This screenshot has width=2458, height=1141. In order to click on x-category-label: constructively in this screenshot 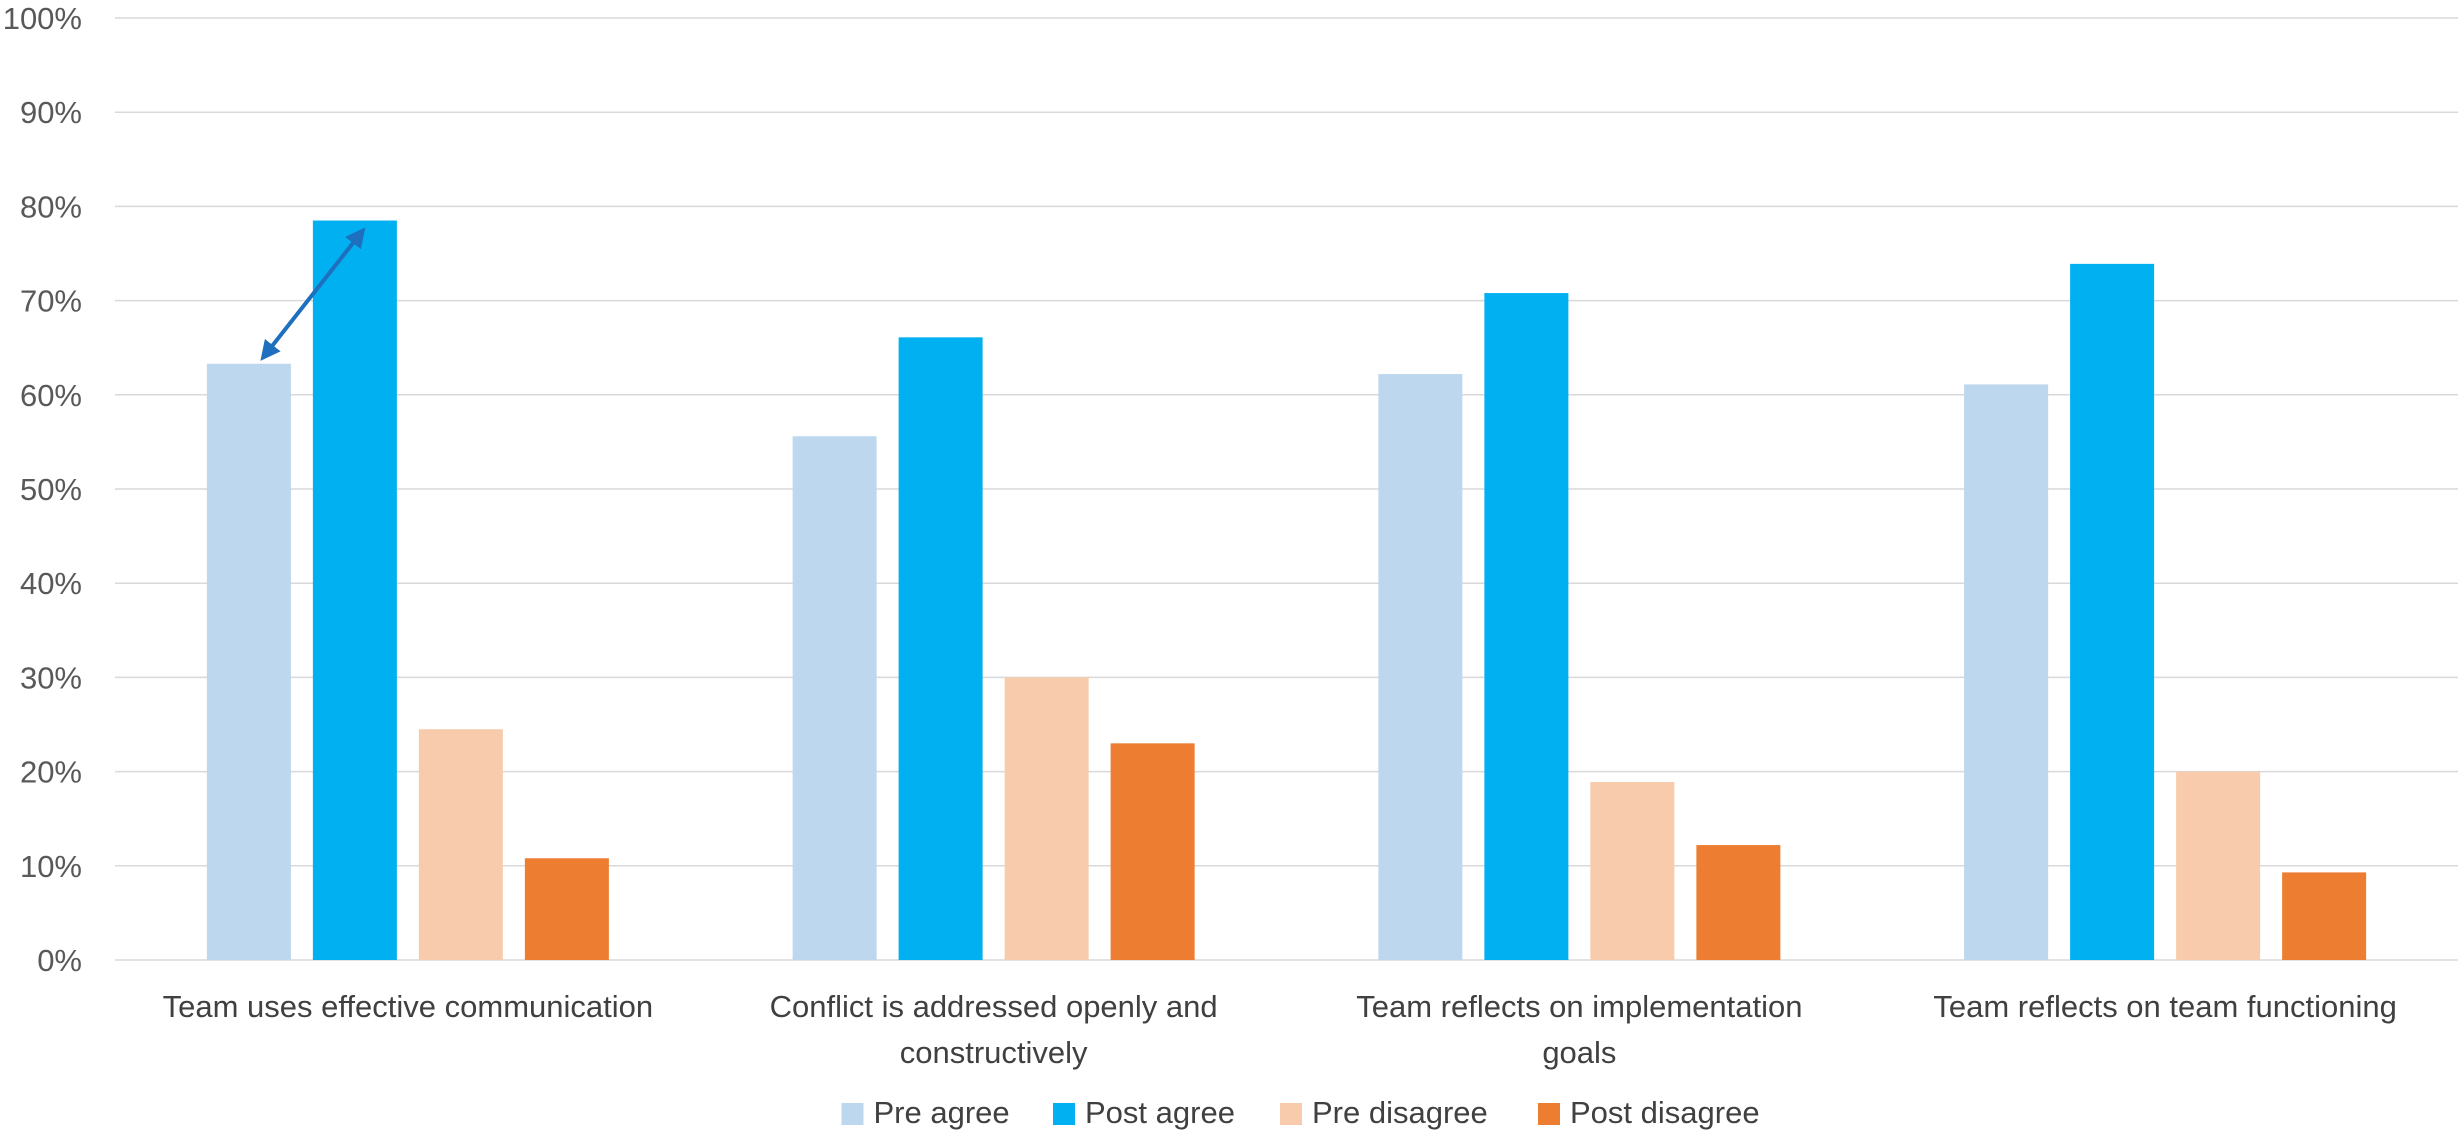, I will do `click(994, 1052)`.